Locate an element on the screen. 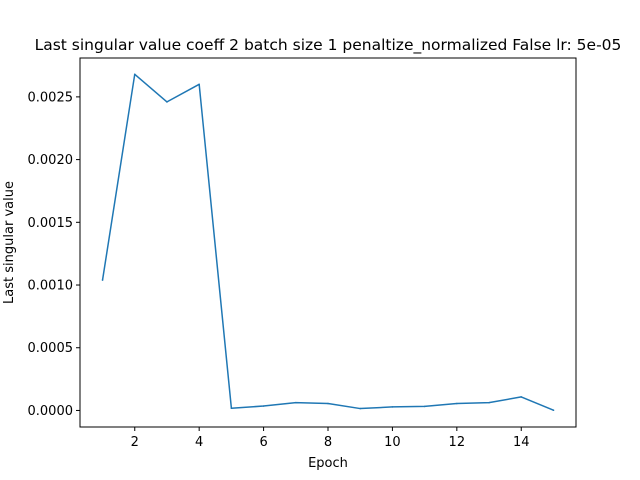 This screenshot has height=480, width=640. y-tick-label: 0.0015 is located at coordinates (51, 223).